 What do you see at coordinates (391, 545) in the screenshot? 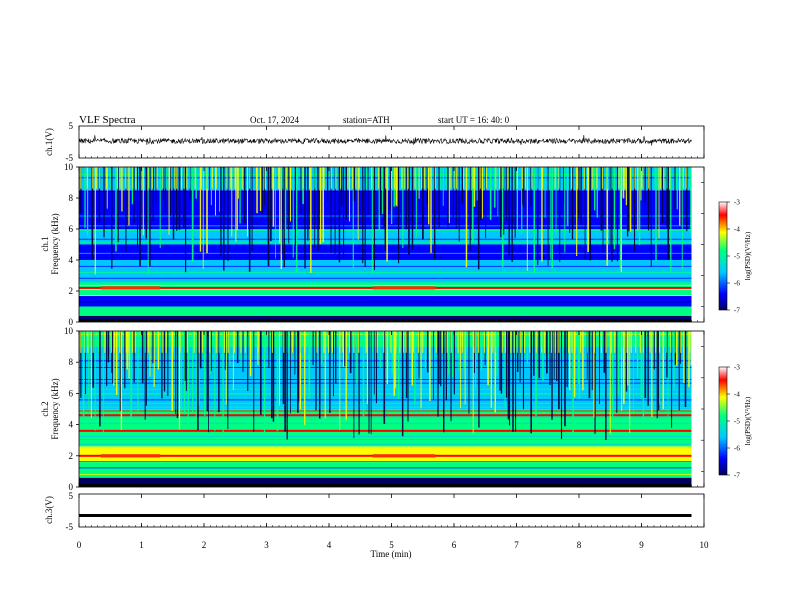
I see `xtick-label: 5` at bounding box center [391, 545].